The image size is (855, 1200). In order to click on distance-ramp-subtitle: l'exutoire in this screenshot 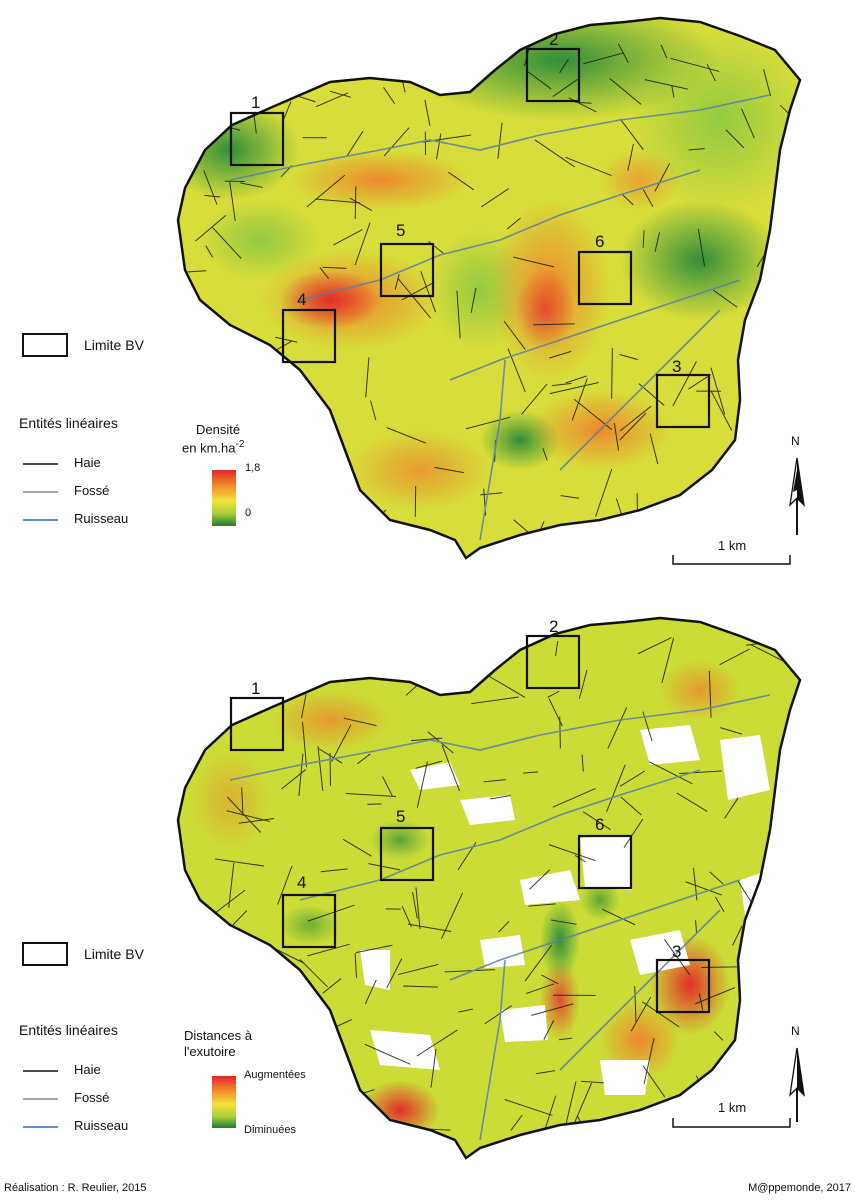, I will do `click(210, 1051)`.